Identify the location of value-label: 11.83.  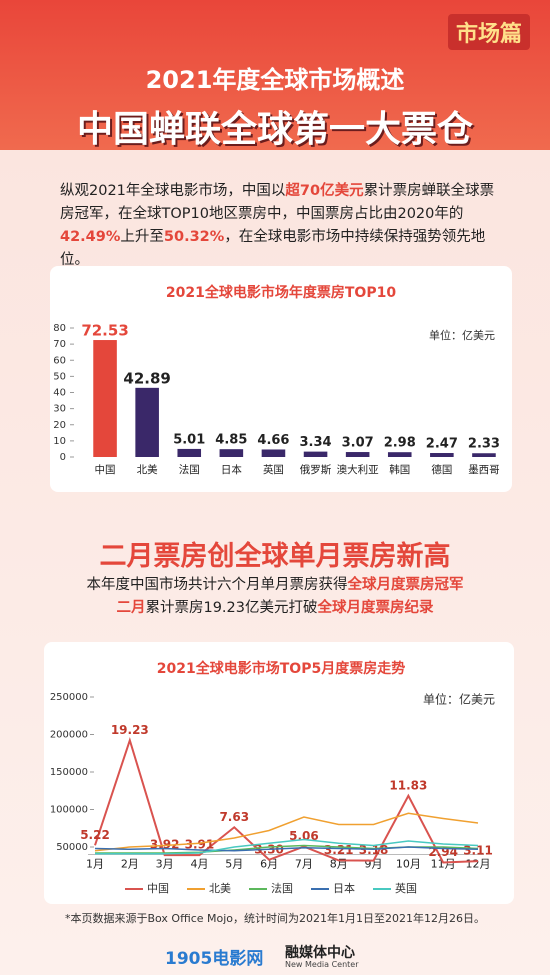
(408, 785).